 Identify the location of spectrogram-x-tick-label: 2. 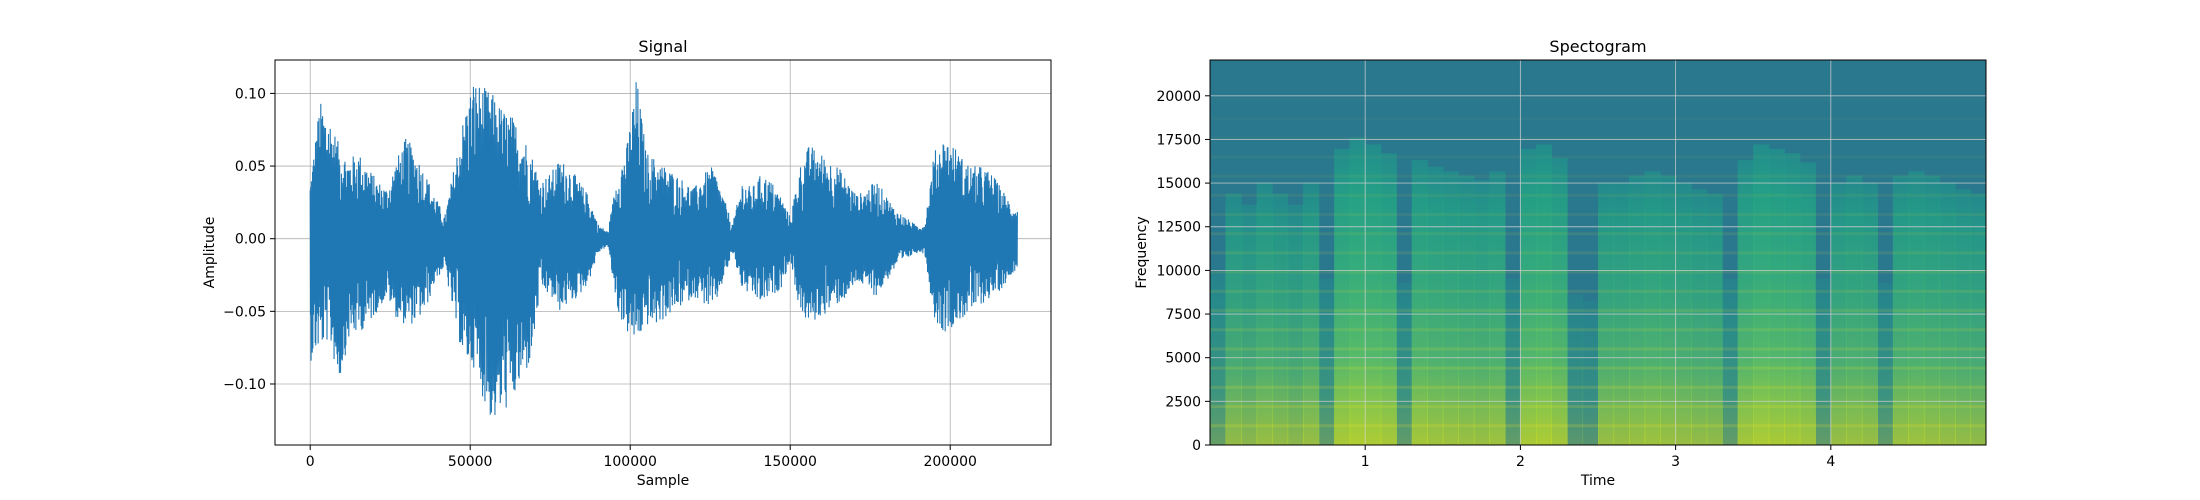
(1520, 462).